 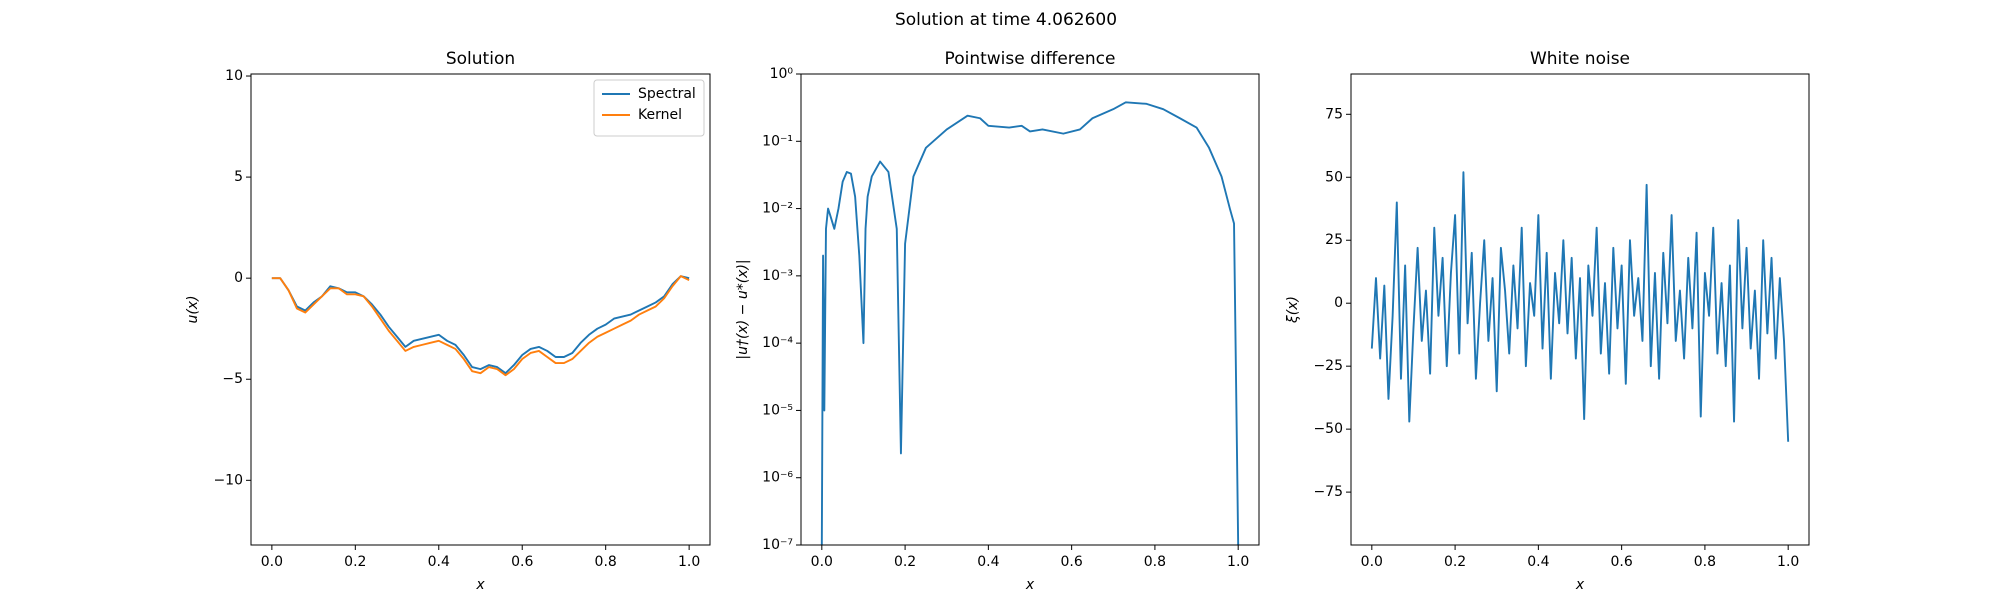 I want to click on y-tick-label: 10⁻², so click(x=777, y=209).